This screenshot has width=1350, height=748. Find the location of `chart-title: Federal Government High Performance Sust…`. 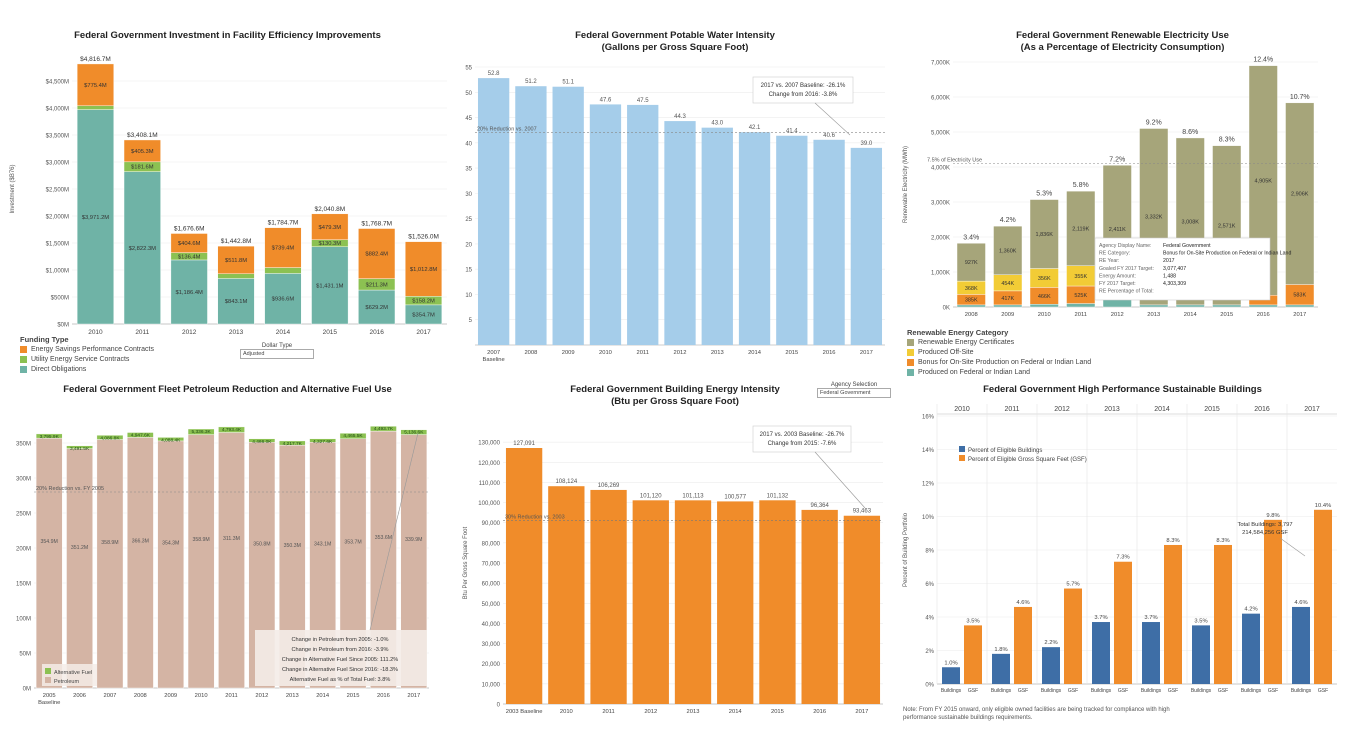

chart-title: Federal Government High Performance Sust… is located at coordinates (1122, 389).